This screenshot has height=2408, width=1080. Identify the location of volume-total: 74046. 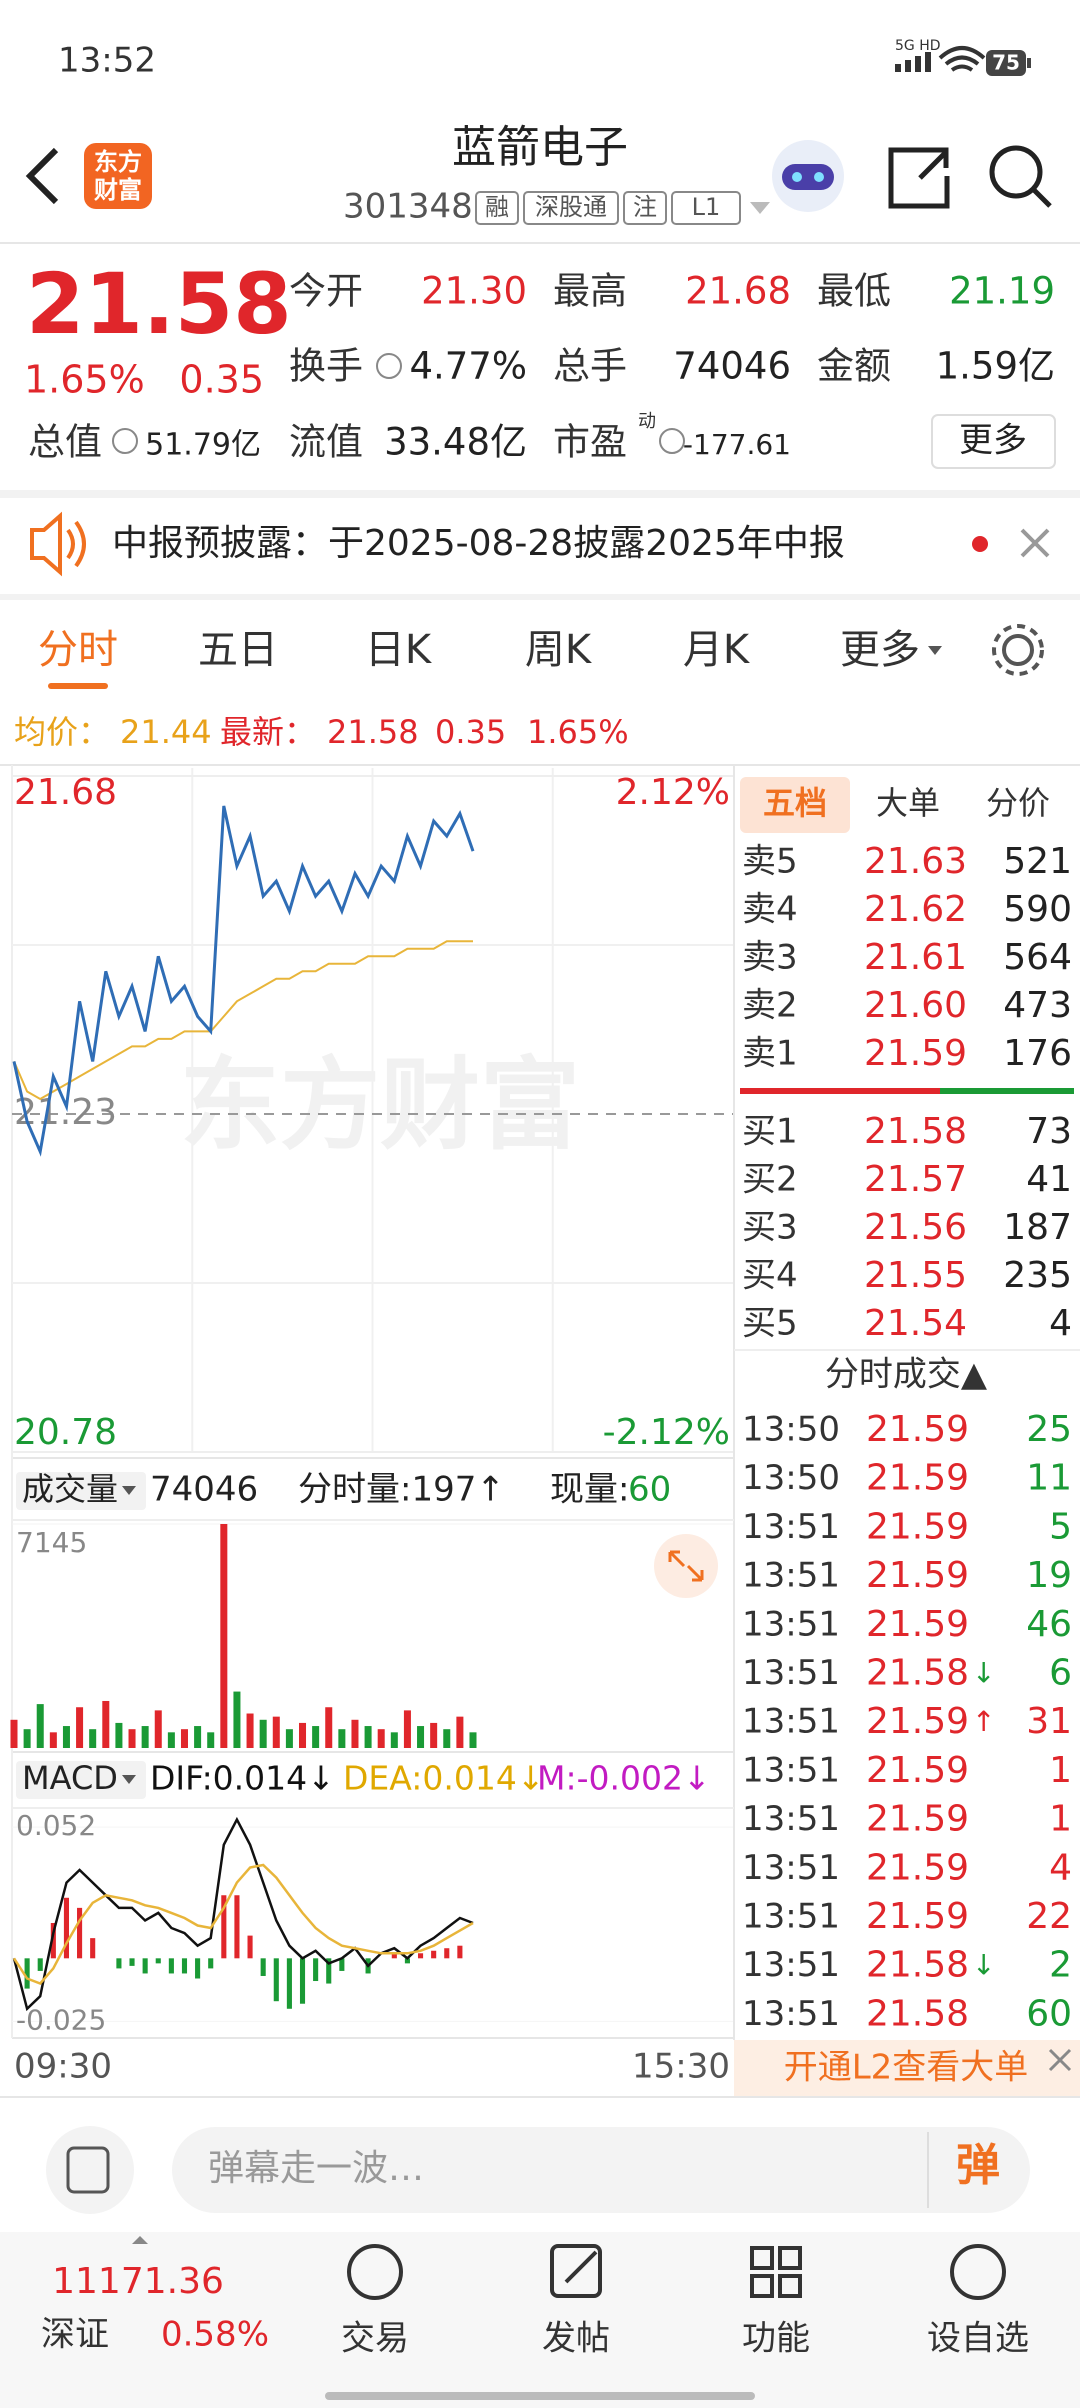
(204, 1490).